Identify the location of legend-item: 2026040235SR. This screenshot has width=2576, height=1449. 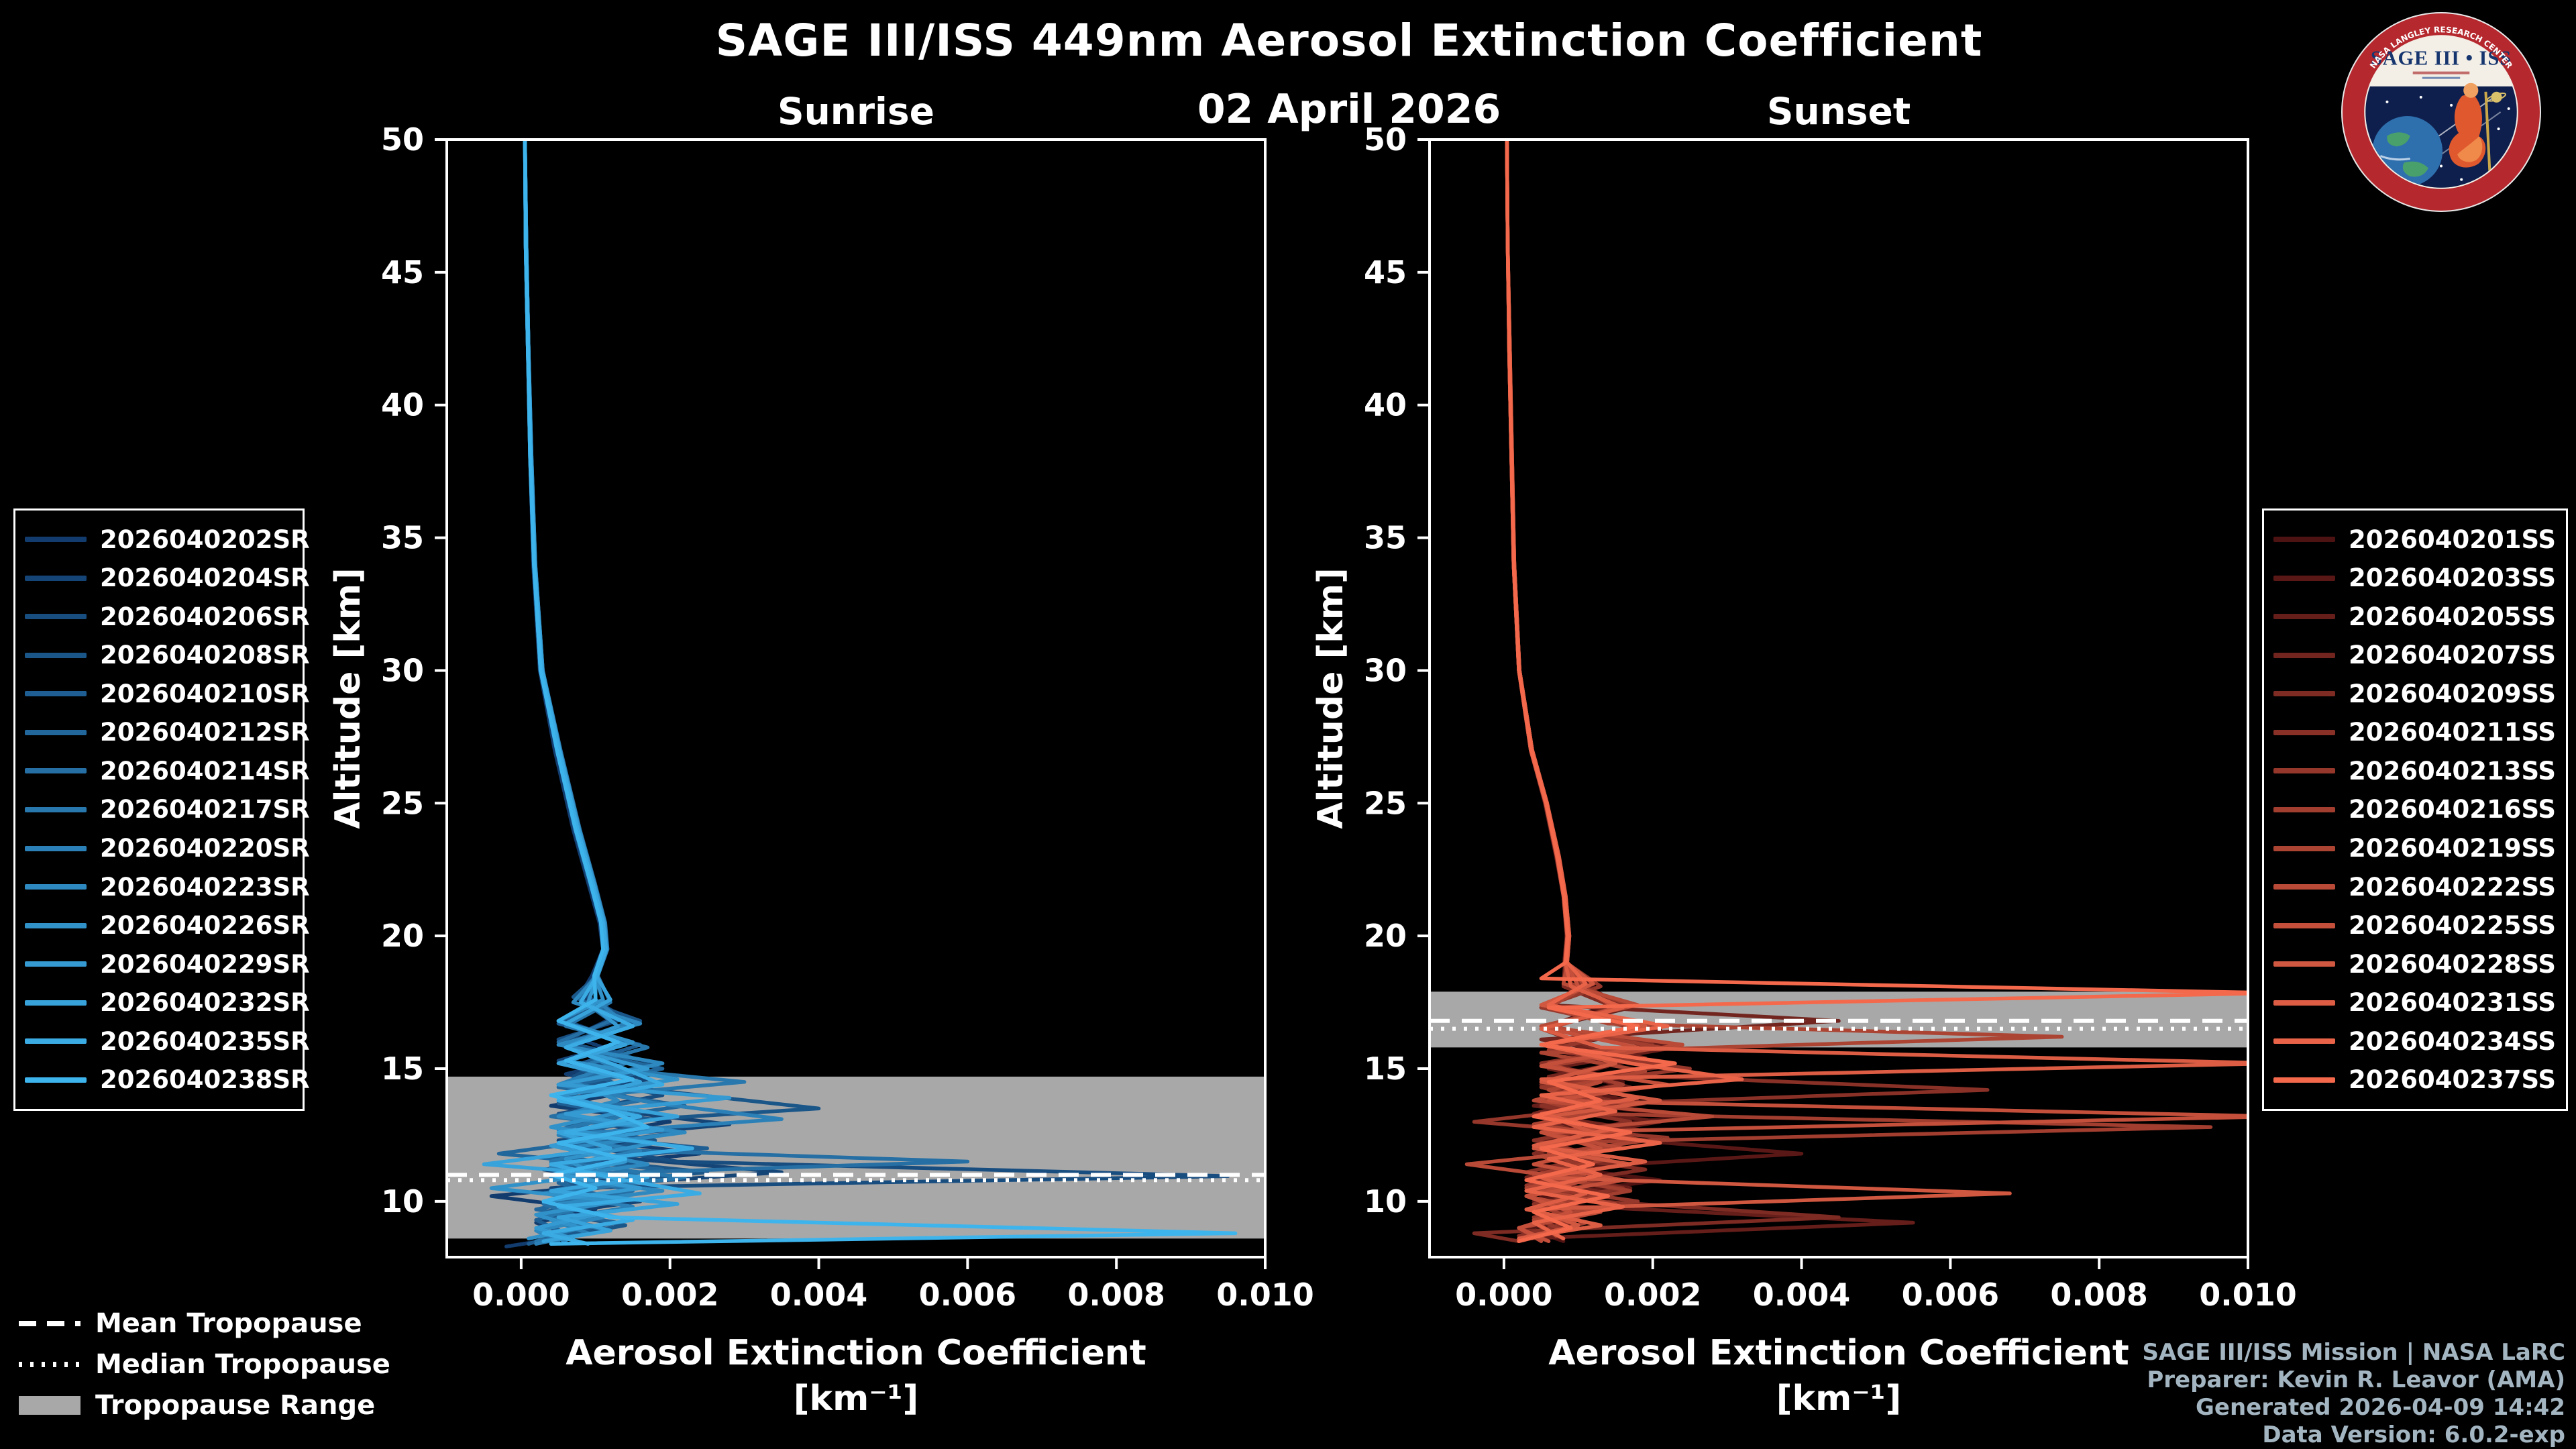
(167, 1041).